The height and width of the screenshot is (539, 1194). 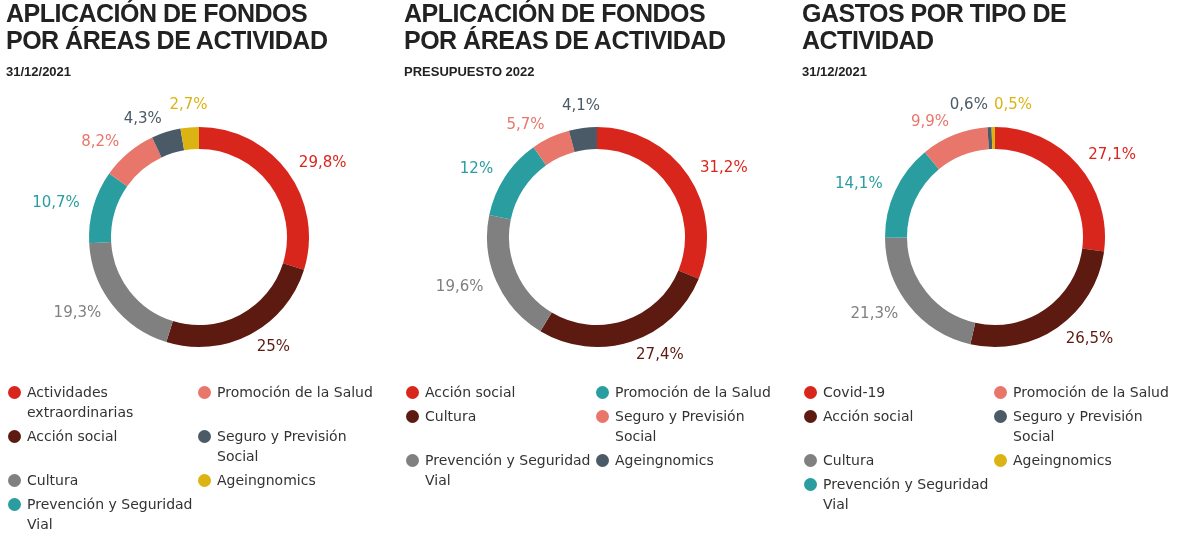 What do you see at coordinates (77, 312) in the screenshot?
I see `data-label: 19,3%` at bounding box center [77, 312].